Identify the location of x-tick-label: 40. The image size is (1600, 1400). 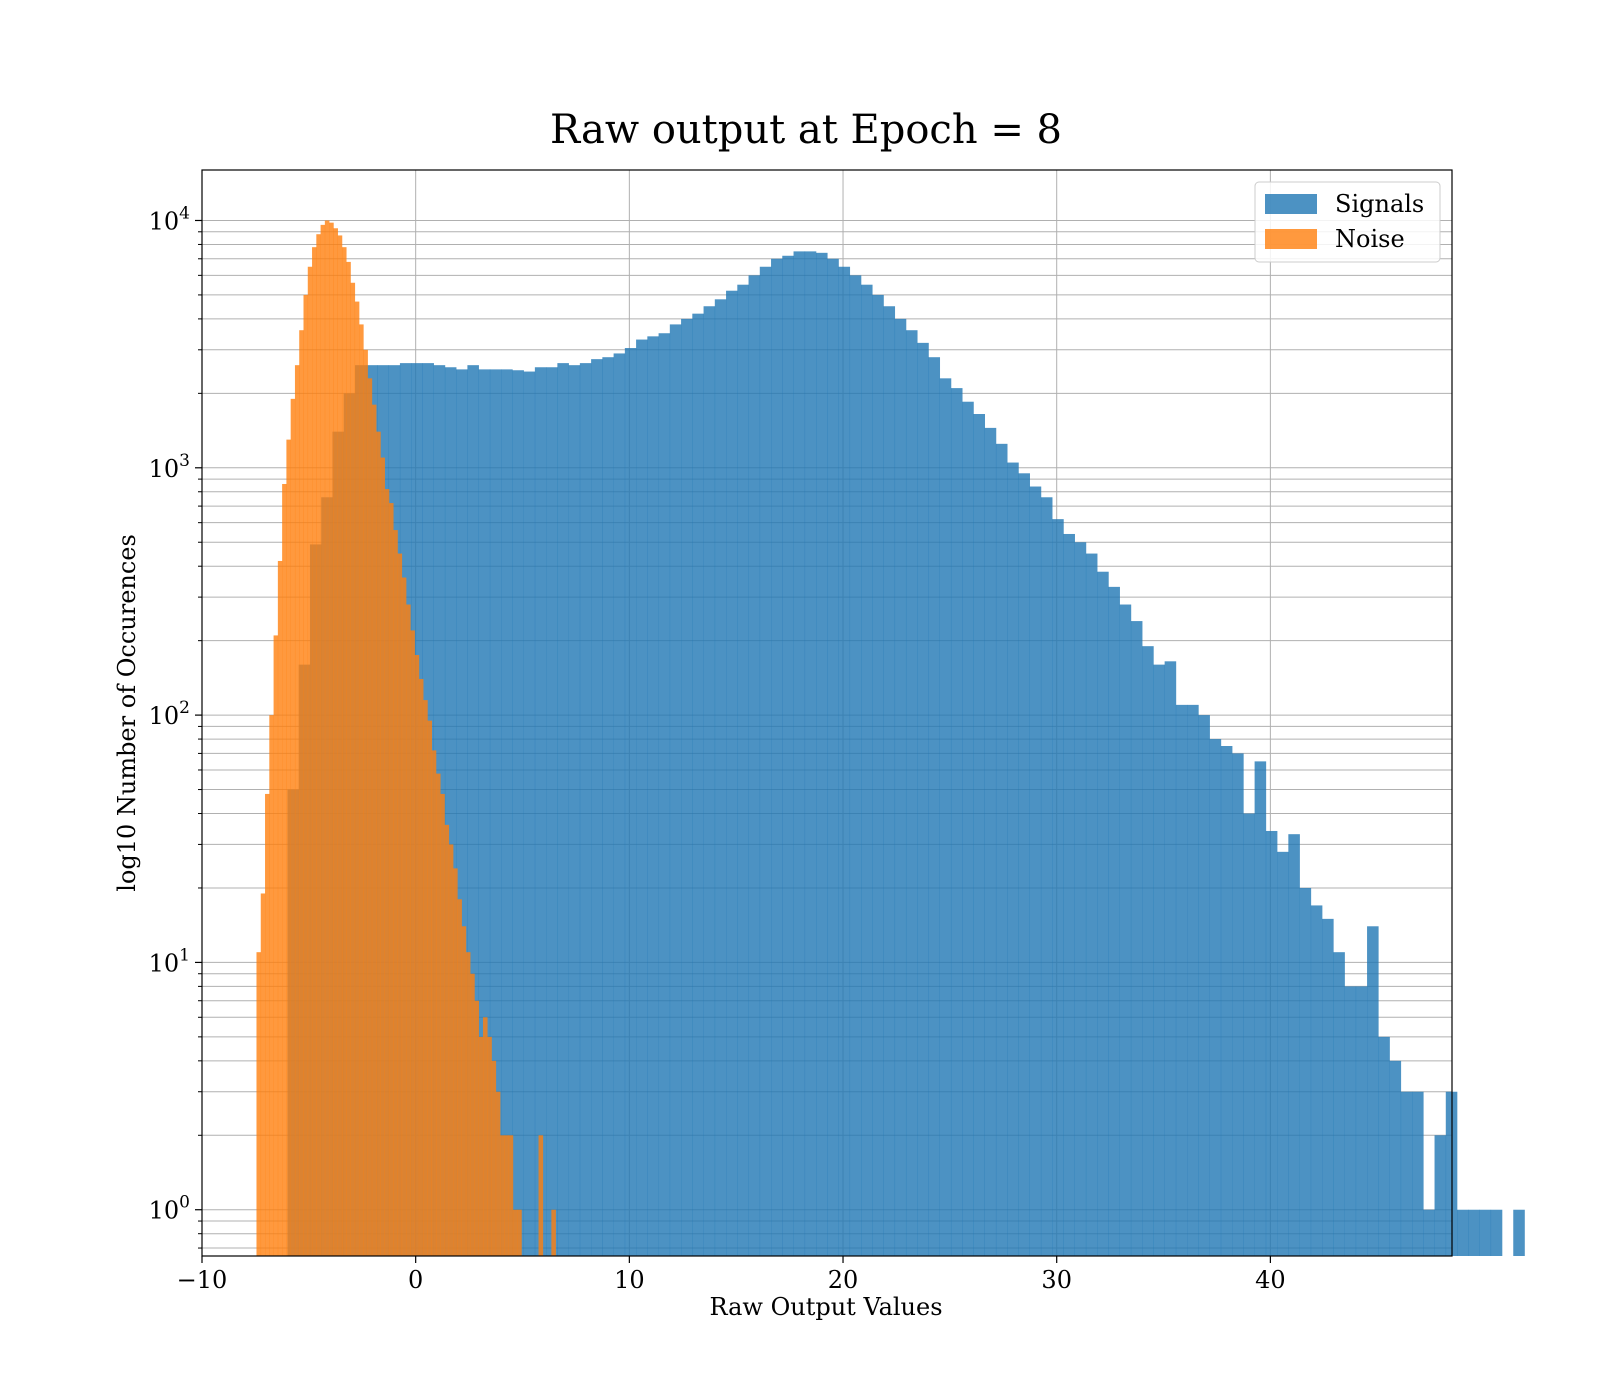
(1270, 1280).